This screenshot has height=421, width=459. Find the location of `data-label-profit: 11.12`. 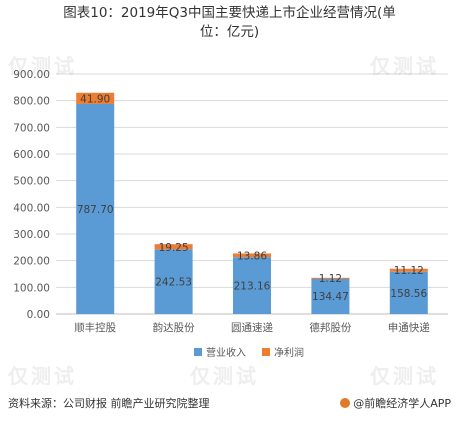

data-label-profit: 11.12 is located at coordinates (409, 271).